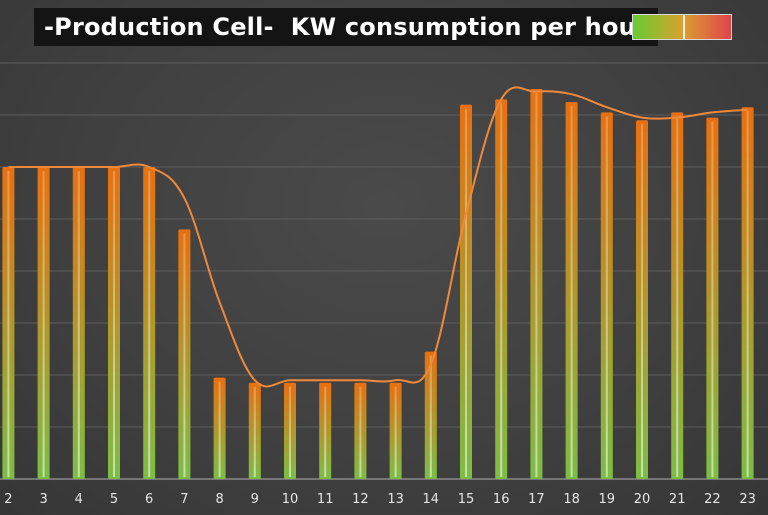 The width and height of the screenshot is (768, 515). I want to click on x-tick-label: 7, so click(184, 499).